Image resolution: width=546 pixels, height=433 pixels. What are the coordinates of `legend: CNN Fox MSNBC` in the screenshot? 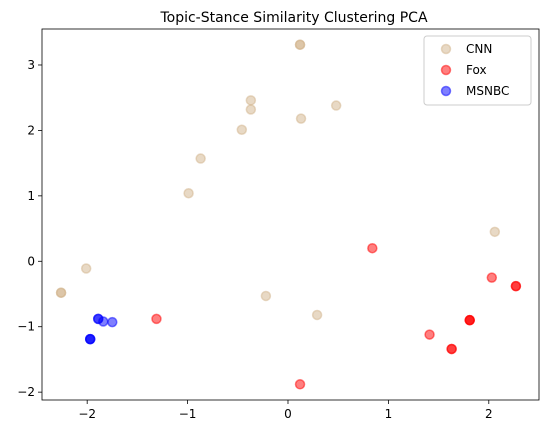 It's located at (477, 70).